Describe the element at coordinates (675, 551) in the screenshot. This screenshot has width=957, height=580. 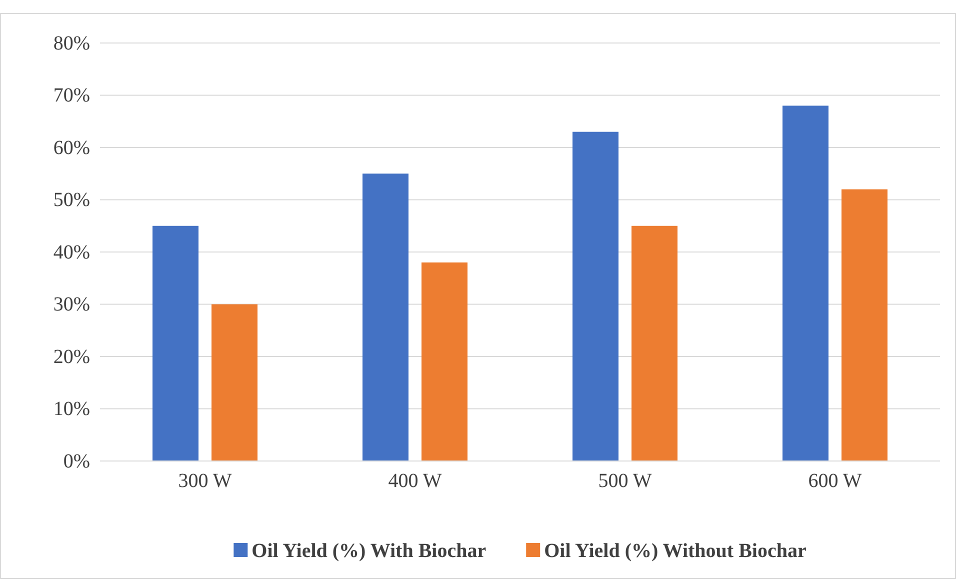
I see `legend-label: Oil Yield (%) Without Biochar` at that location.